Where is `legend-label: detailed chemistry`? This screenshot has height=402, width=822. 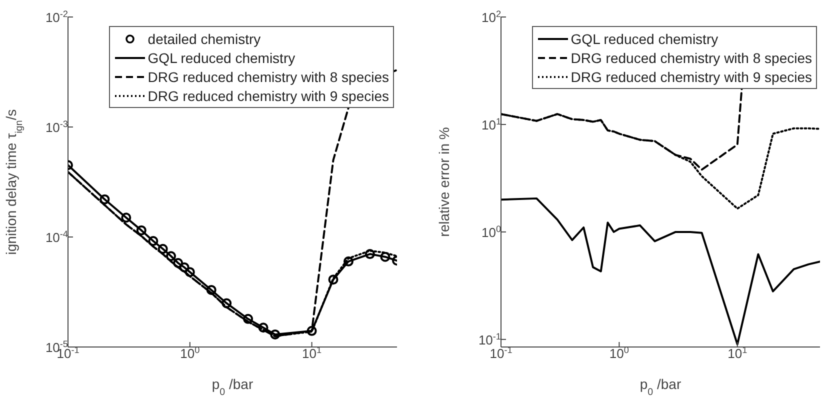
legend-label: detailed chemistry is located at coordinates (204, 38).